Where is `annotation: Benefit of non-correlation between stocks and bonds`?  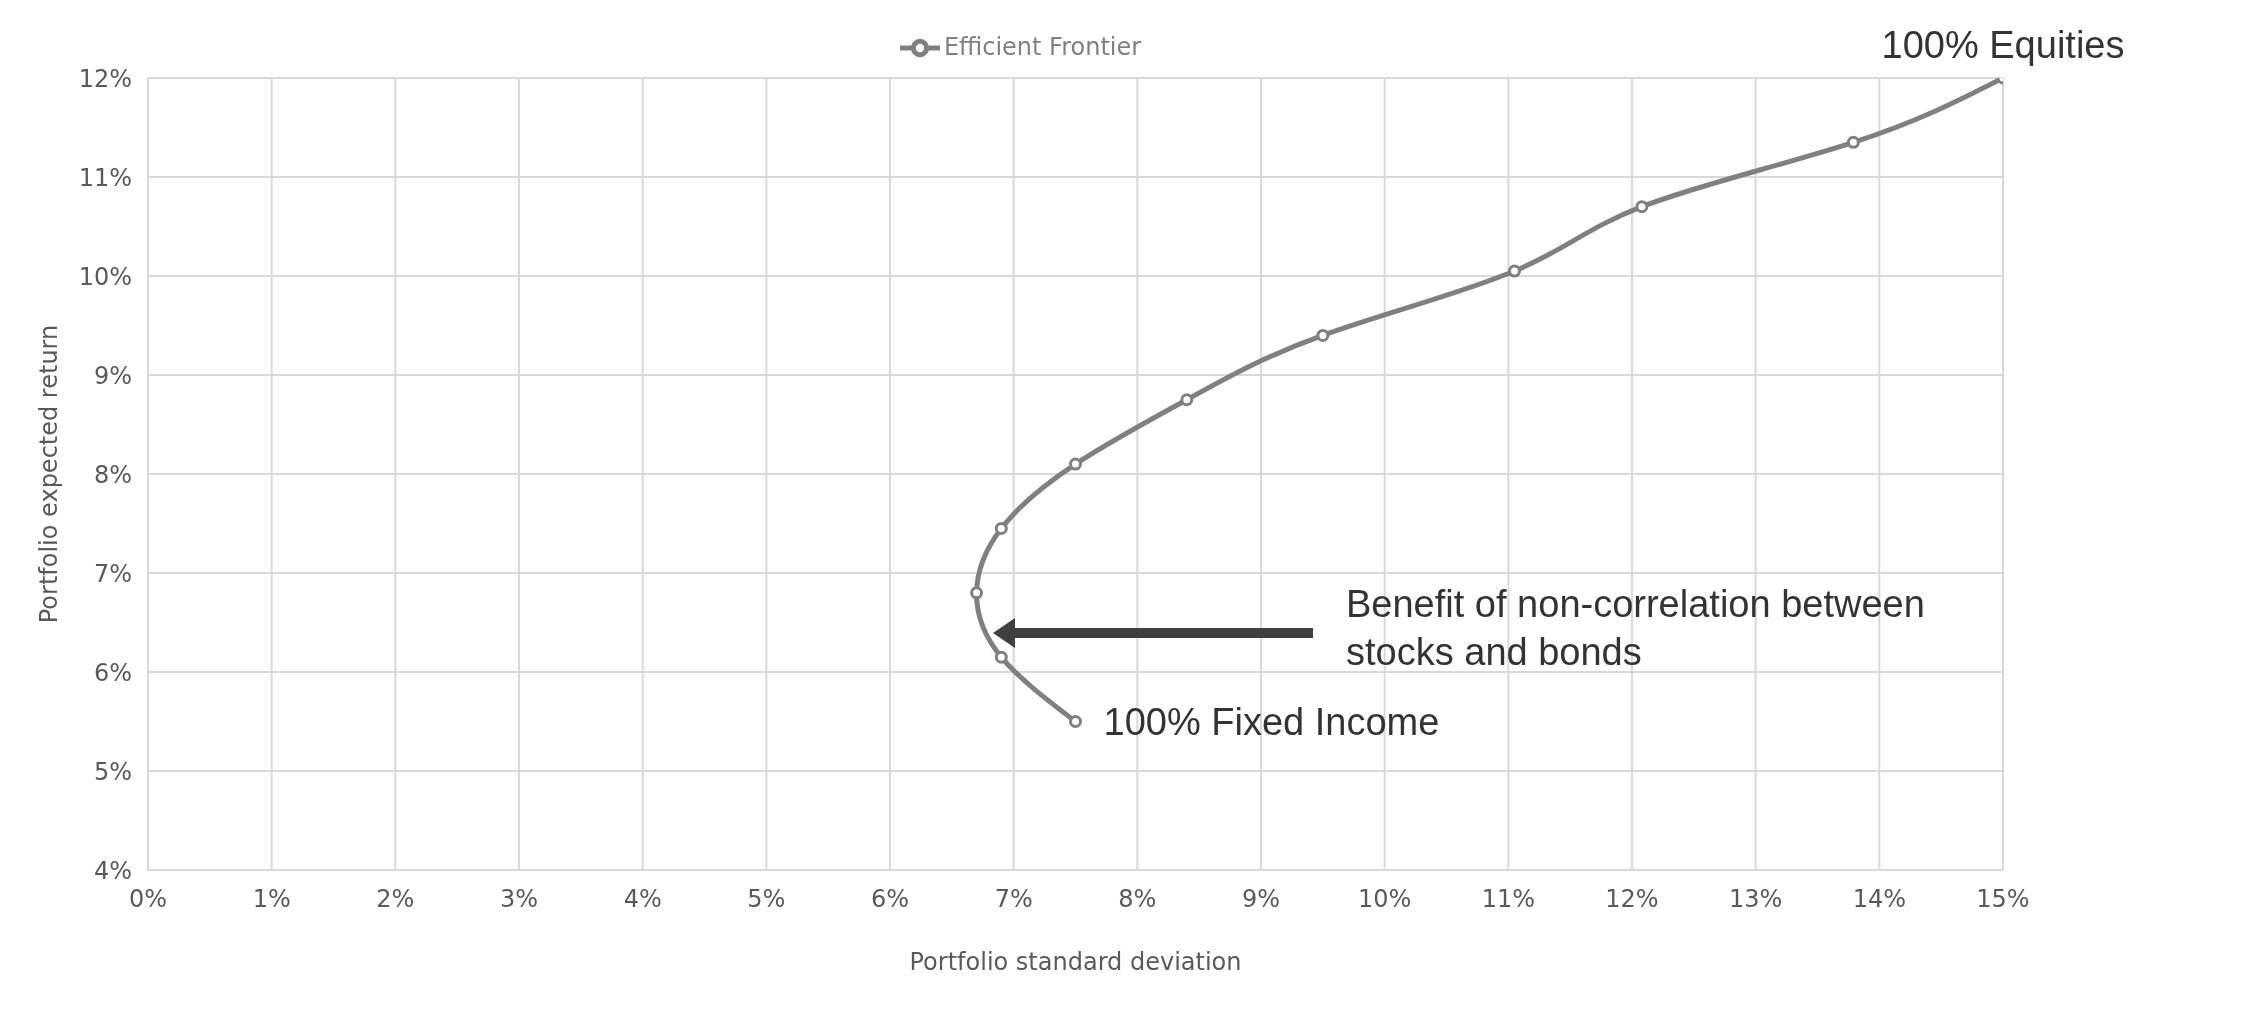
annotation: Benefit of non-correlation between stocks and bonds is located at coordinates (1636, 628).